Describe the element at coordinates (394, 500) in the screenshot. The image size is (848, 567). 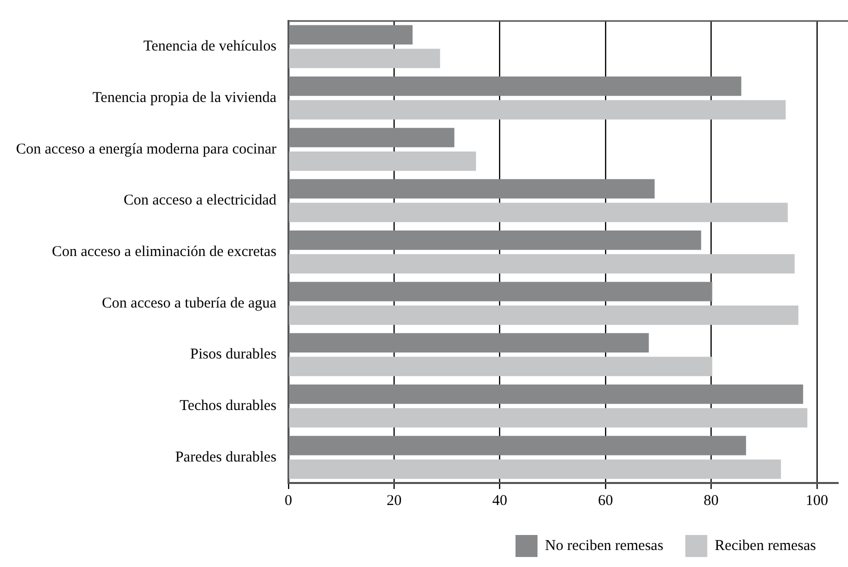
I see `x-tick-label: 20` at that location.